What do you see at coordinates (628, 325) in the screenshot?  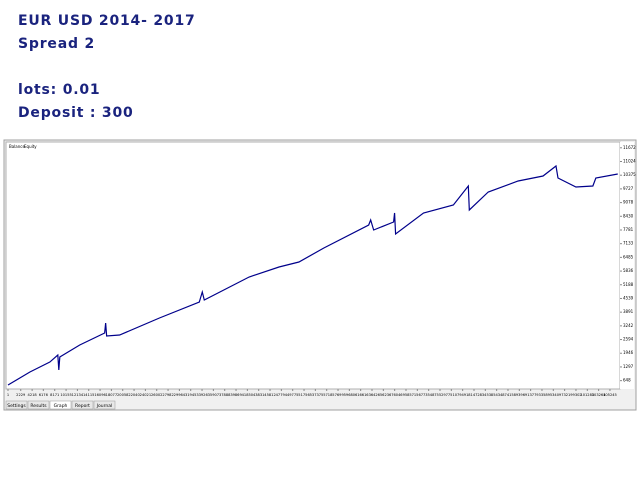 I see `y-tick-label: 3242` at bounding box center [628, 325].